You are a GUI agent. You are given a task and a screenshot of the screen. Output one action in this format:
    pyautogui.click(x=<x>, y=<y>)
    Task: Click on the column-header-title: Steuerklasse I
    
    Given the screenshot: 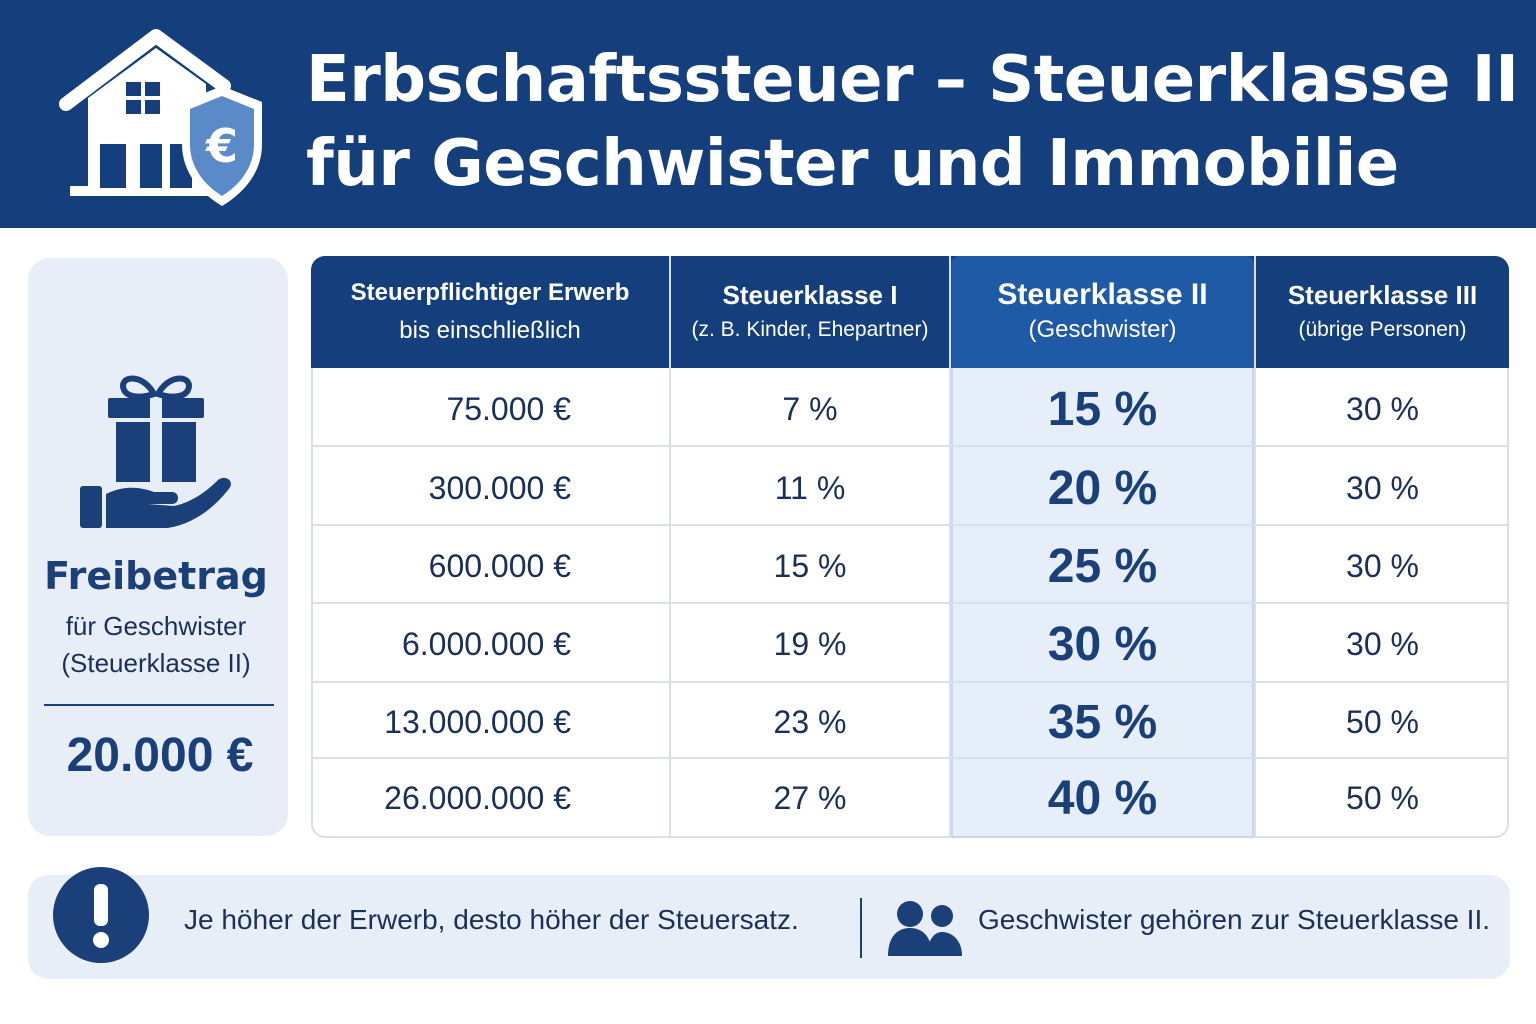 What is the action you would take?
    pyautogui.click(x=810, y=295)
    